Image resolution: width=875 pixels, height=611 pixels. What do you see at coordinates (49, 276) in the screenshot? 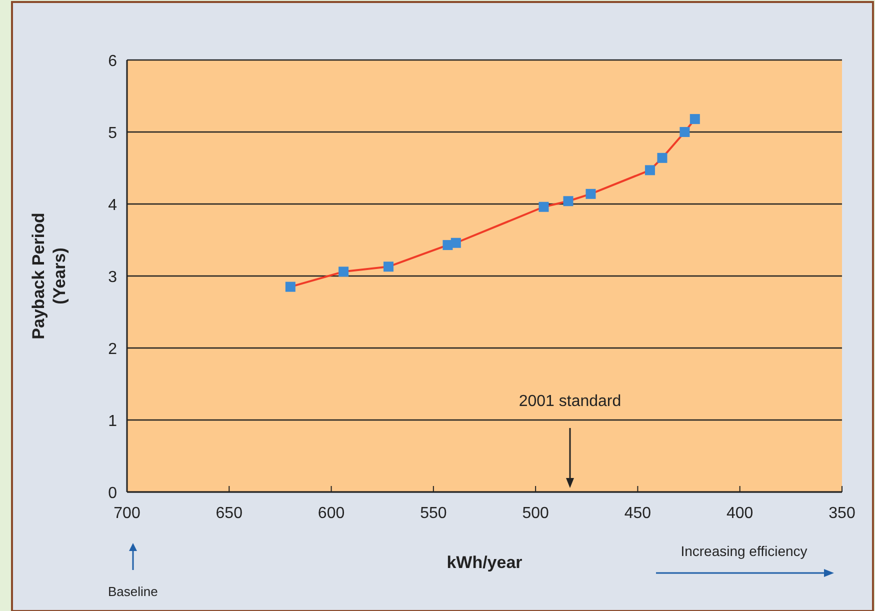
I see `y-axis-title: Payback Period (Years)` at bounding box center [49, 276].